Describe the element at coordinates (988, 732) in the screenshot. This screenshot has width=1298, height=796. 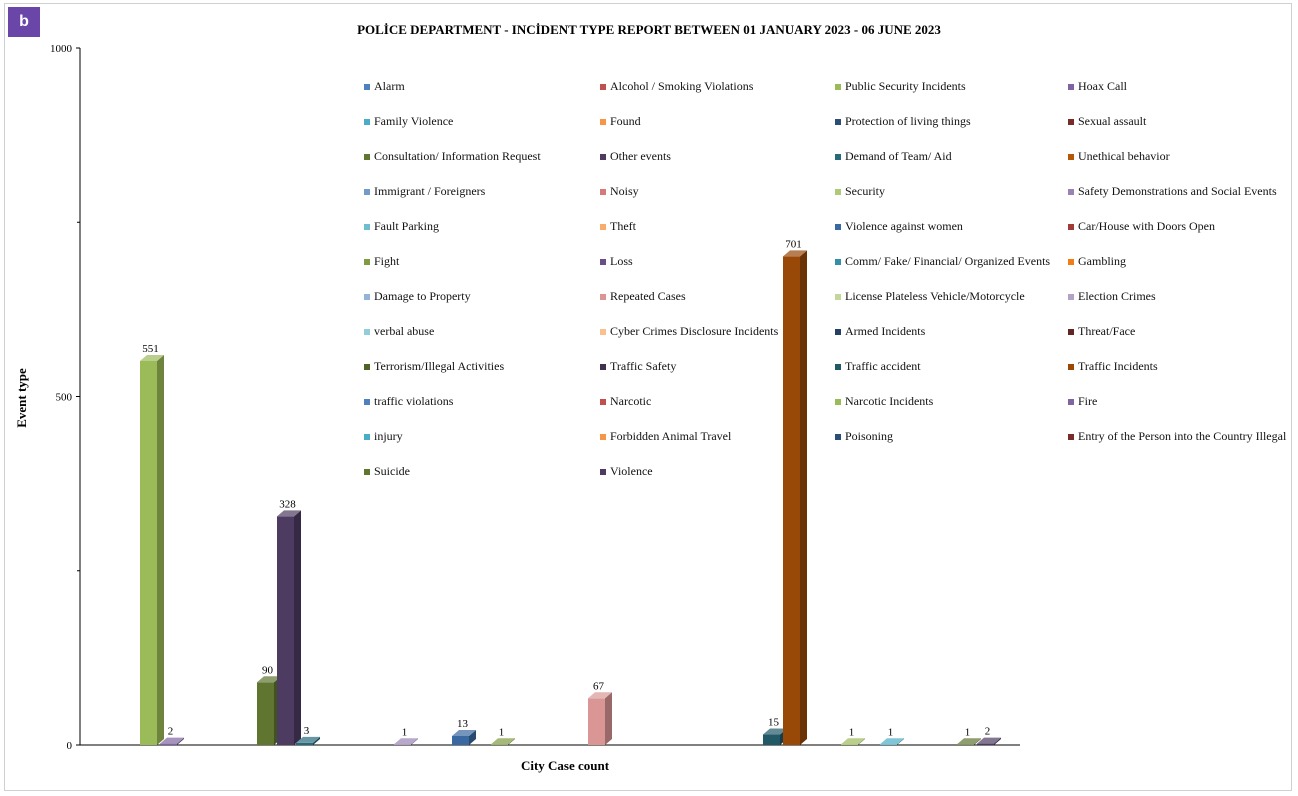
I see `data-label: 2` at that location.